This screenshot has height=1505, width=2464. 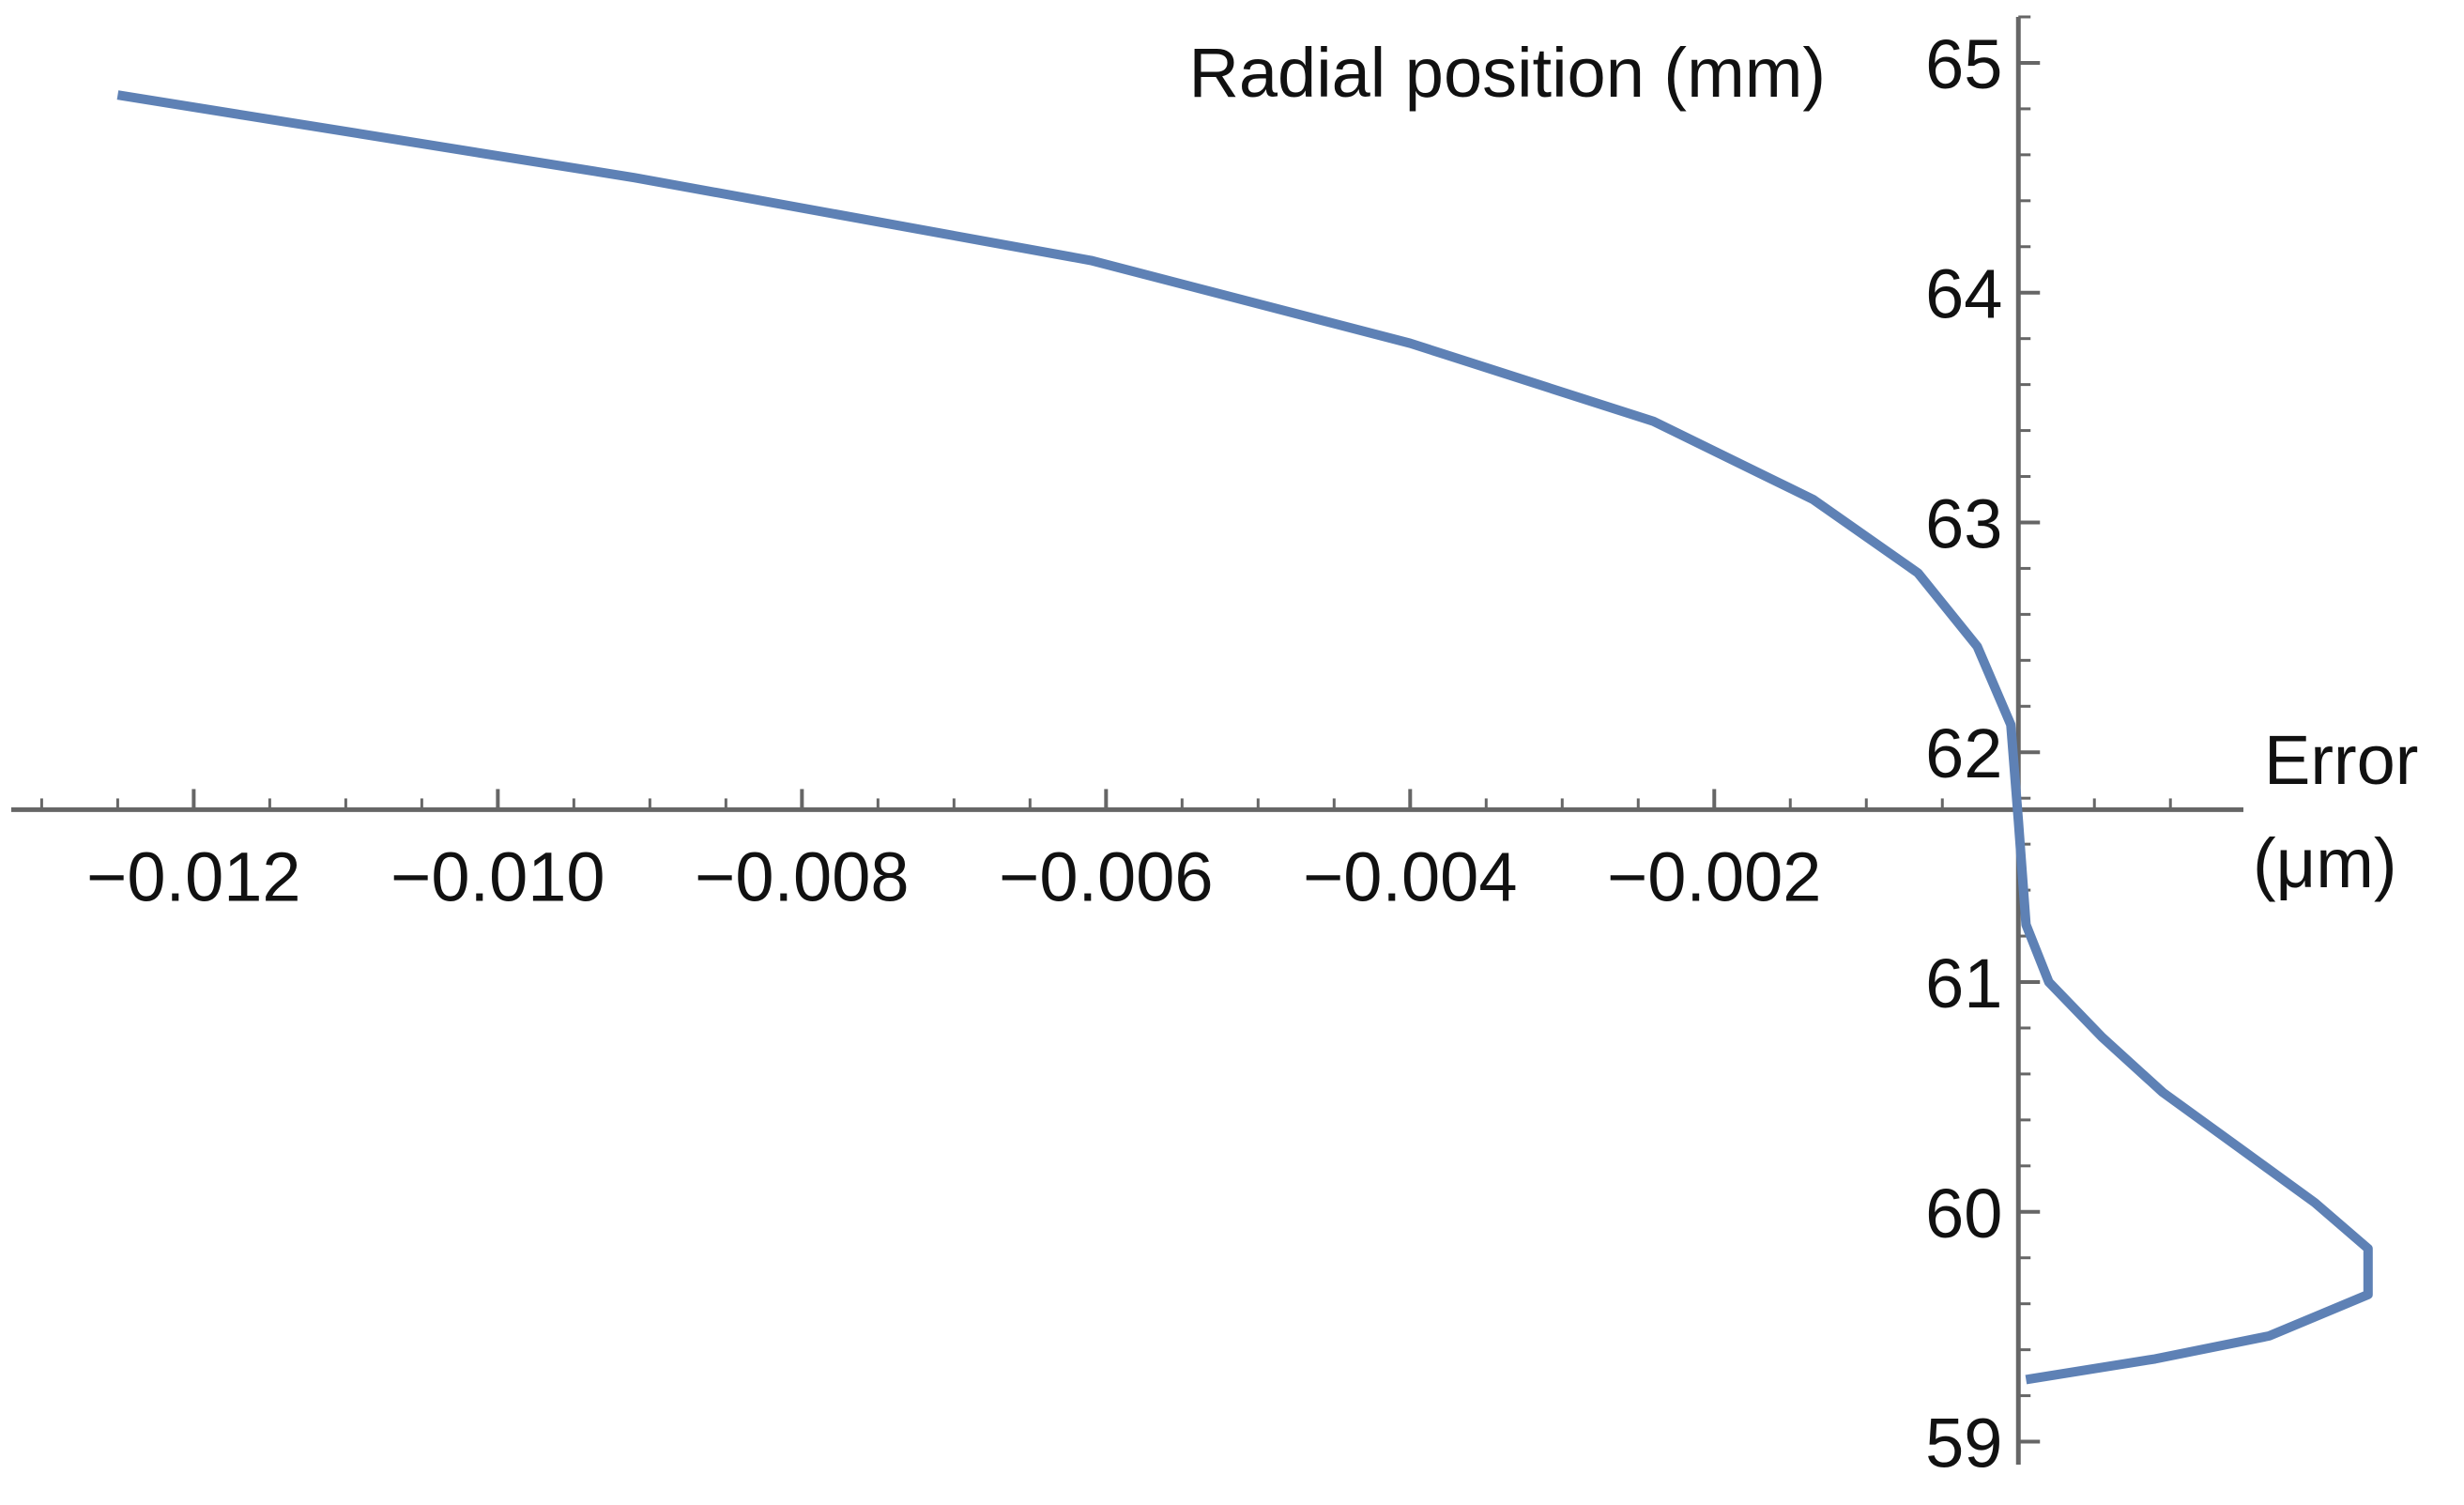 I want to click on x-axis-title-line2: (μm), so click(x=2325, y=863).